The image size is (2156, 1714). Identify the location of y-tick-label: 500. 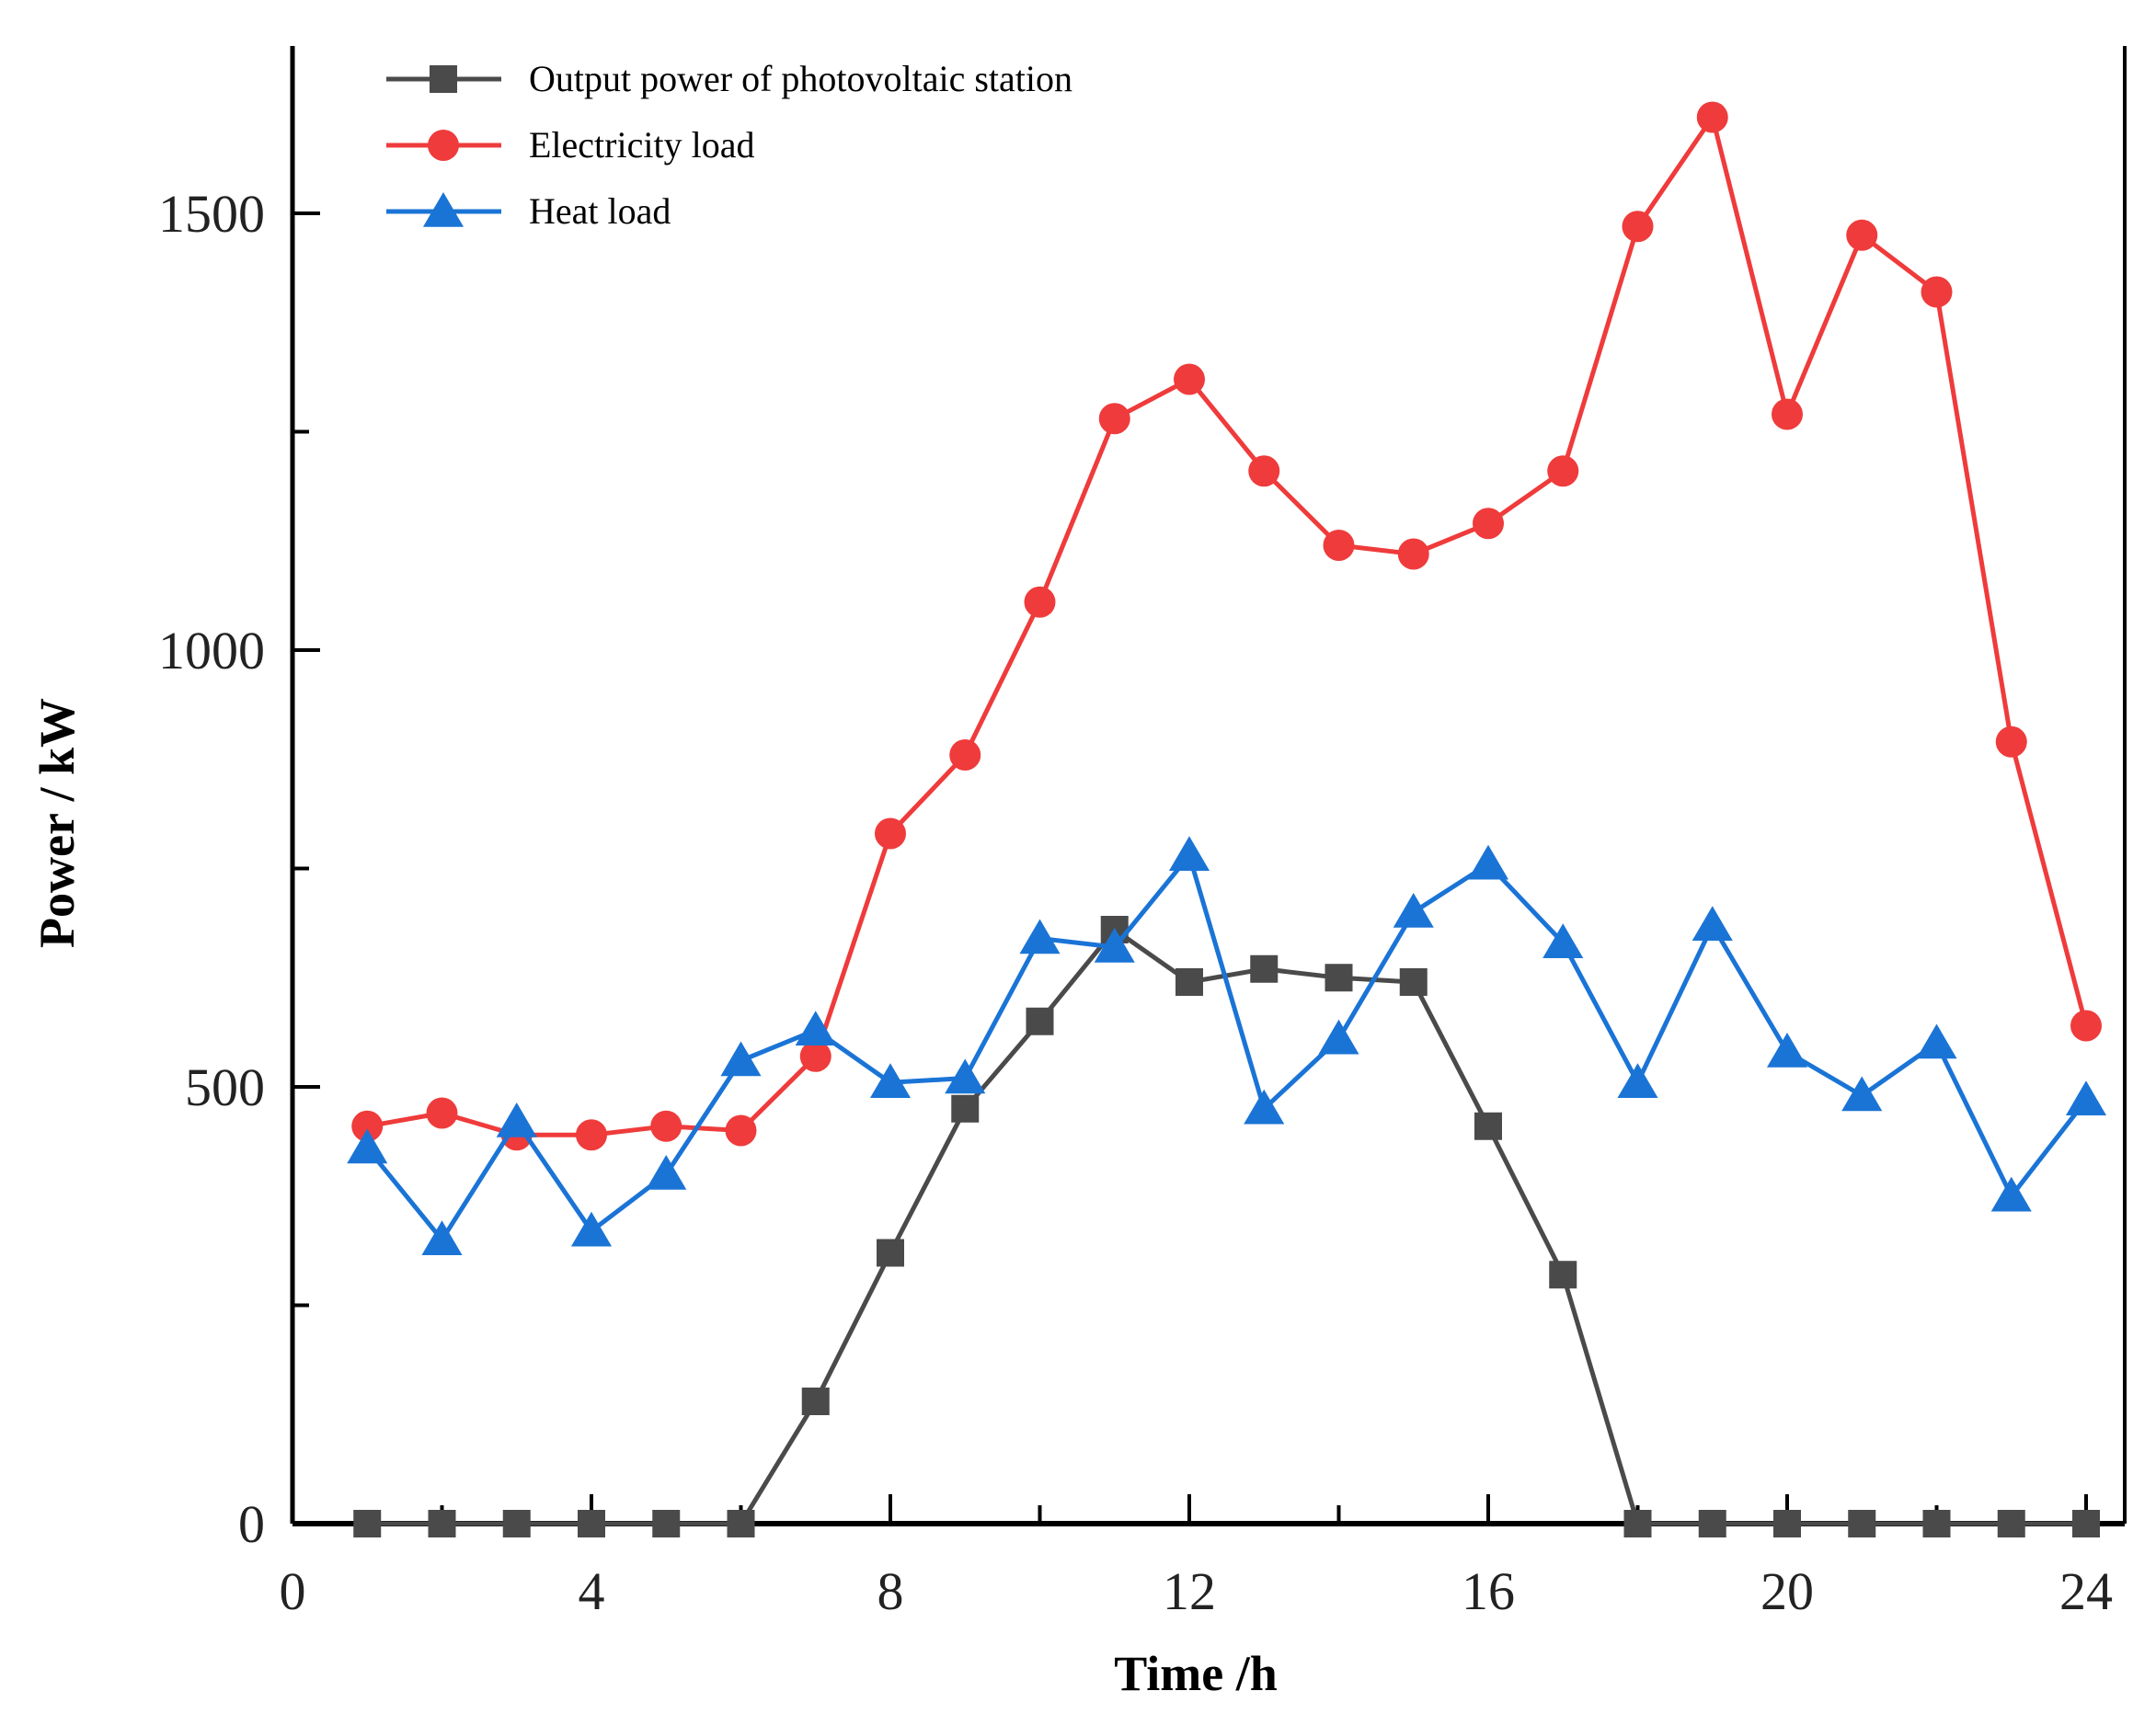
(225, 1087).